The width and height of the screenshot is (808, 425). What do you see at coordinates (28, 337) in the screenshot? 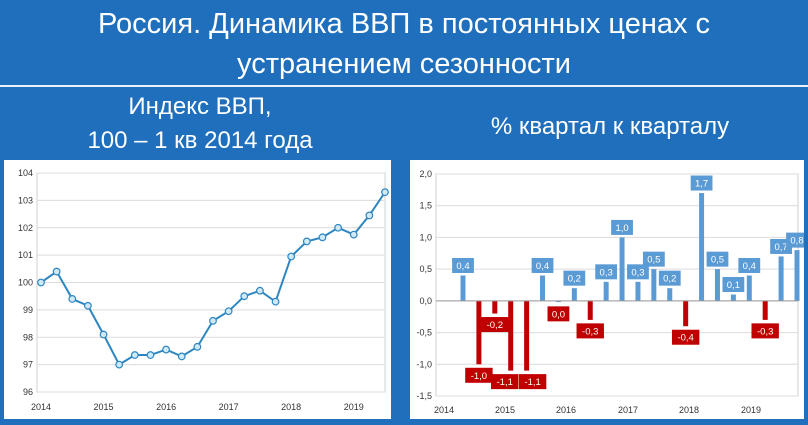
I see `y-tick-label: 98` at bounding box center [28, 337].